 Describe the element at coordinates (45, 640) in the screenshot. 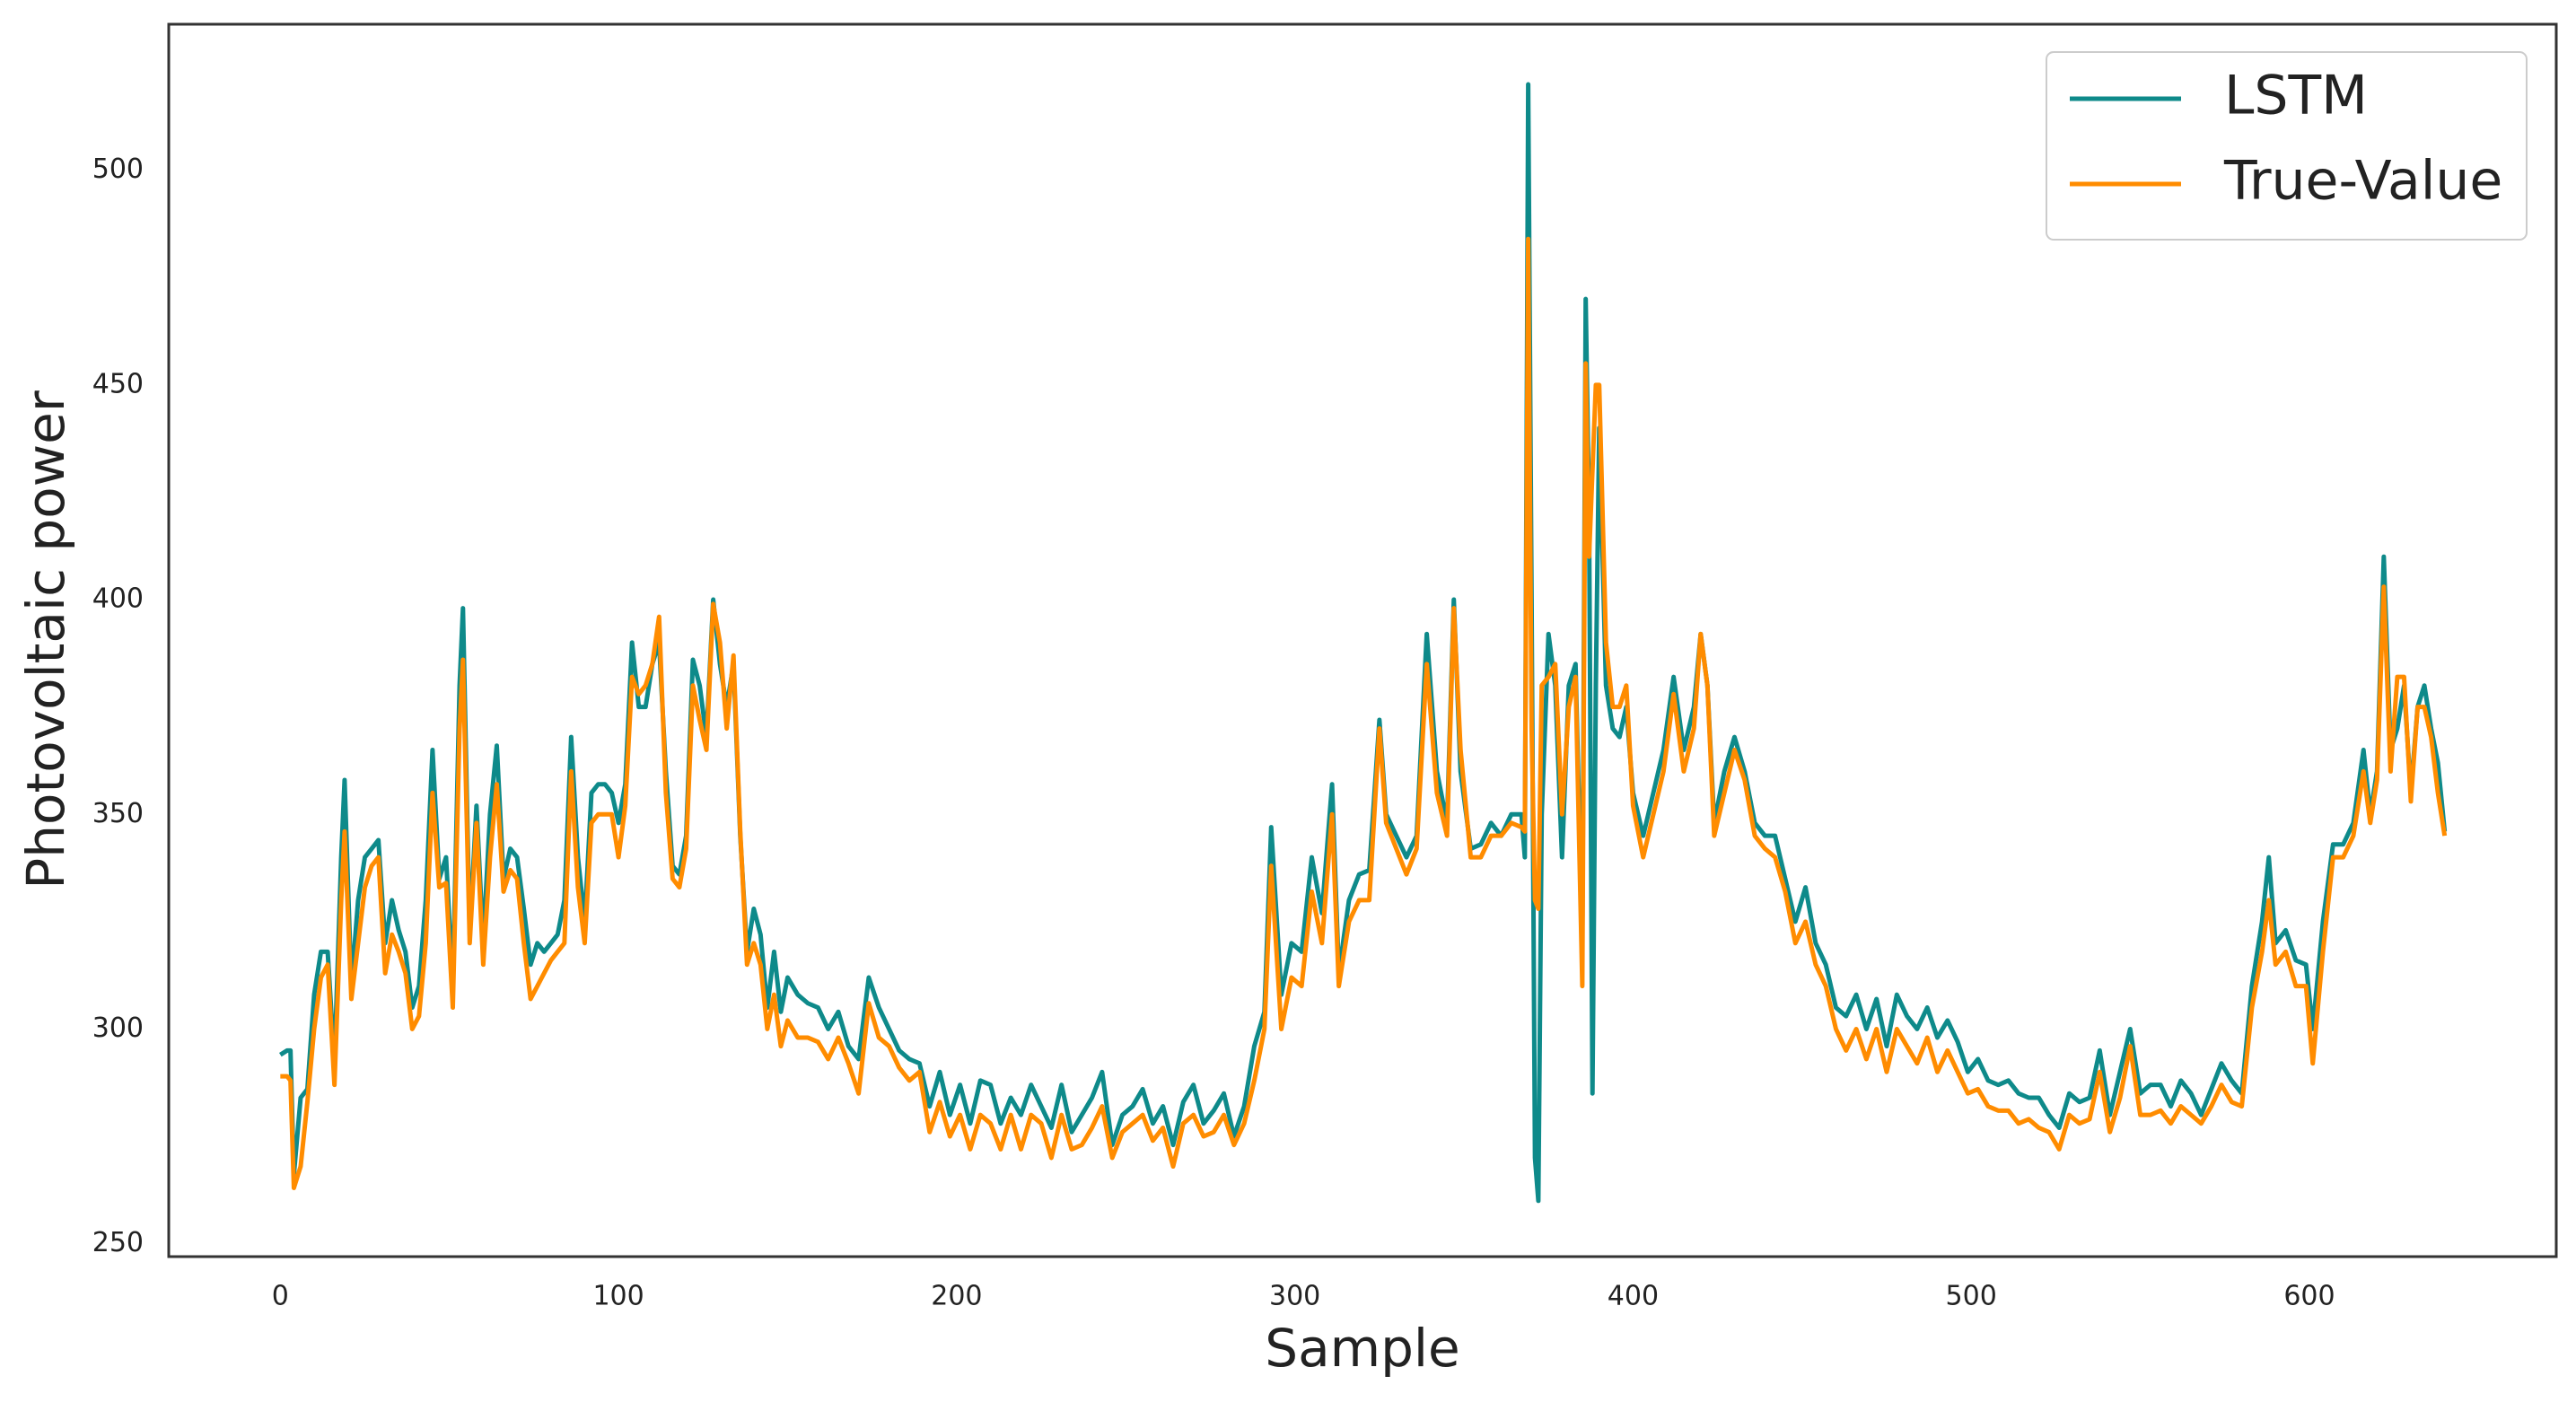

I see `y-axis-label: Photovoltaic power` at that location.